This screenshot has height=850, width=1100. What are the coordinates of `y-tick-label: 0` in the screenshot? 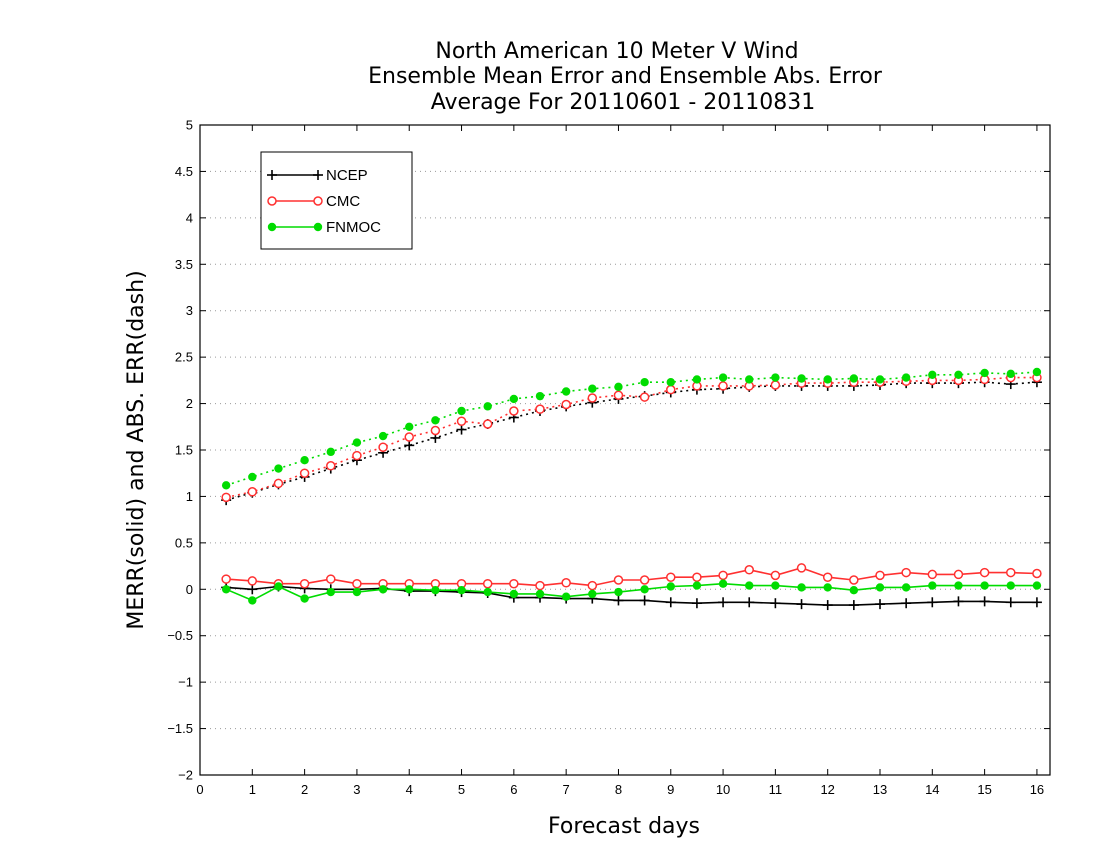 It's located at (189, 589).